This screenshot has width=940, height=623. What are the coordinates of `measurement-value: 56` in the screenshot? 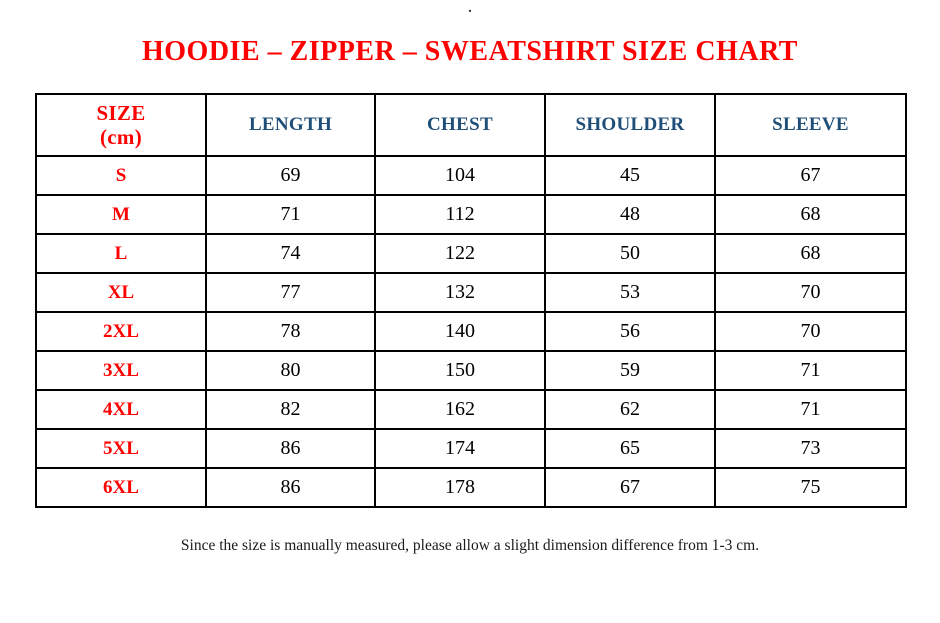 It's located at (630, 331).